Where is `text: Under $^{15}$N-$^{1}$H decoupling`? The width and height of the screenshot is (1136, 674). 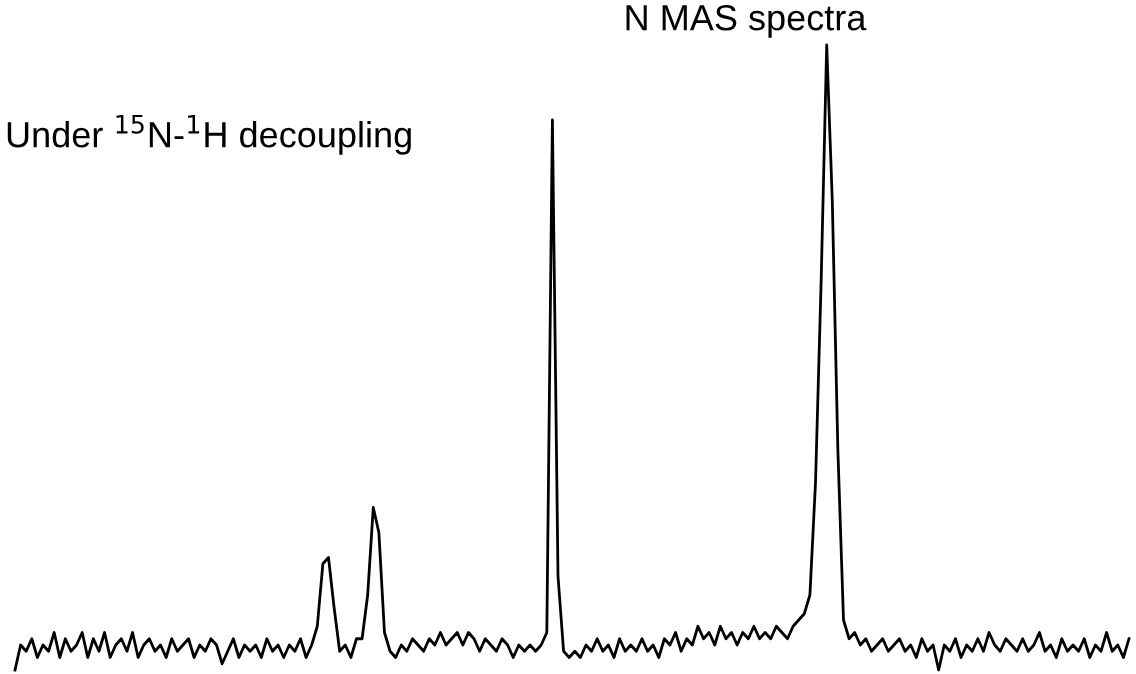 text: Under $^{15}$N-$^{1}$H decoupling is located at coordinates (209, 134).